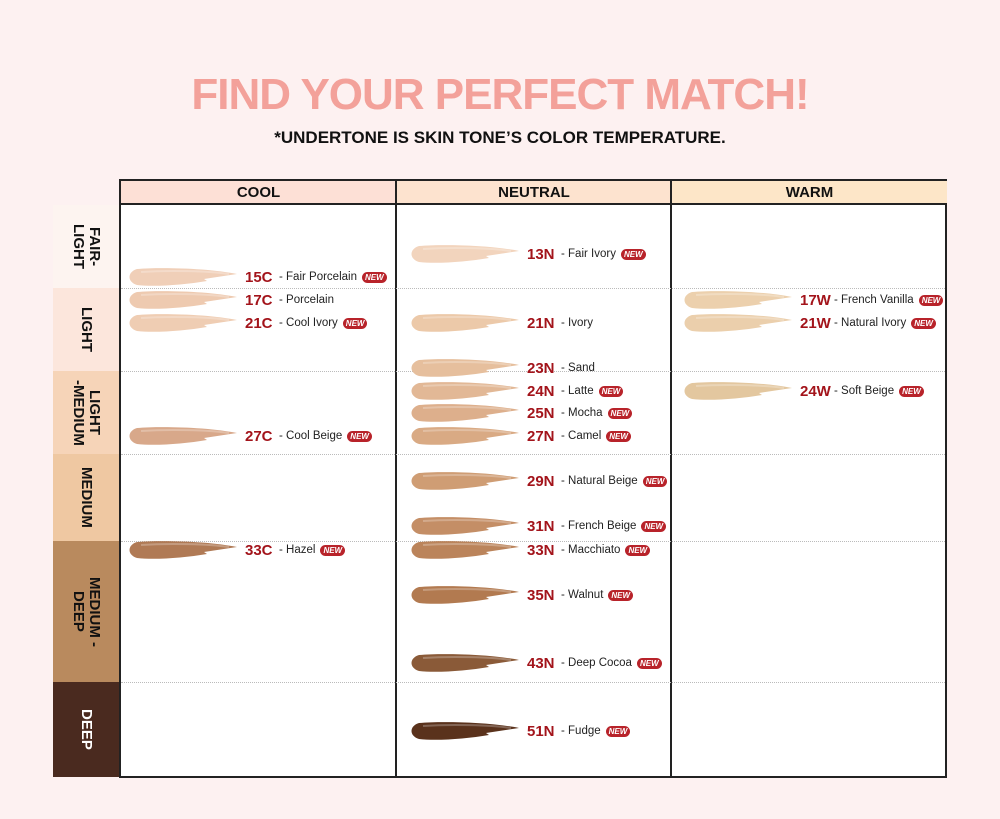 Image resolution: width=1000 pixels, height=819 pixels. Describe the element at coordinates (541, 368) in the screenshot. I see `shade-code: 23N` at that location.